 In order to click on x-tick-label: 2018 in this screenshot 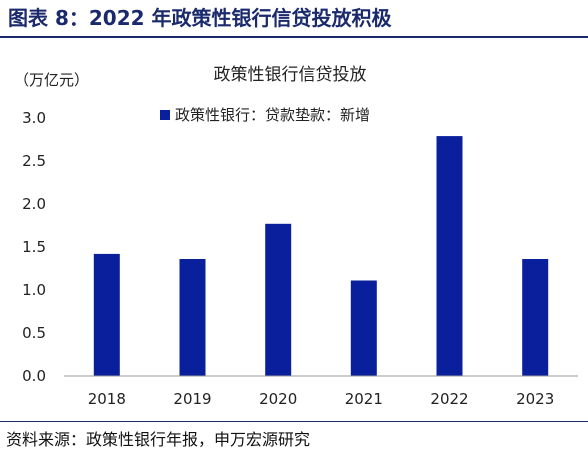, I will do `click(107, 399)`.